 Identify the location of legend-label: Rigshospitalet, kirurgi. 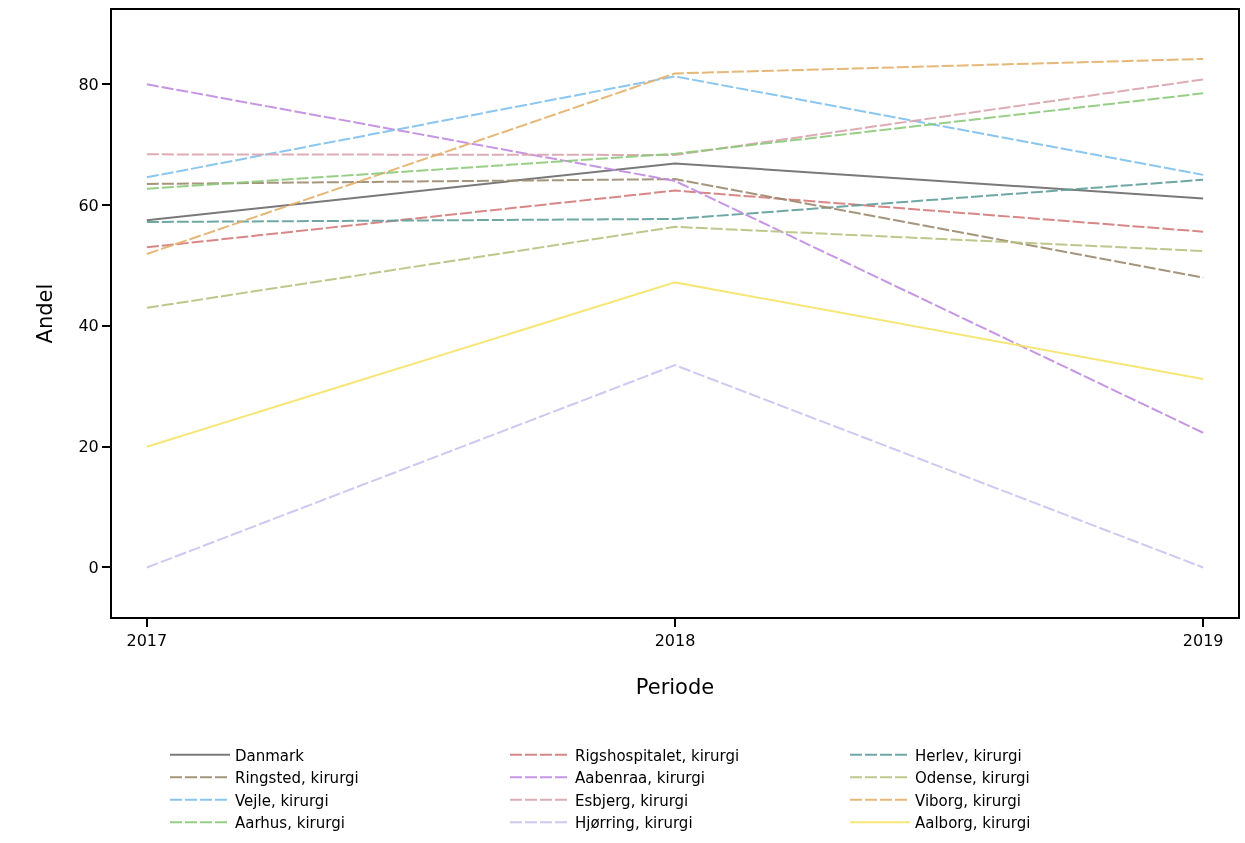
(657, 755).